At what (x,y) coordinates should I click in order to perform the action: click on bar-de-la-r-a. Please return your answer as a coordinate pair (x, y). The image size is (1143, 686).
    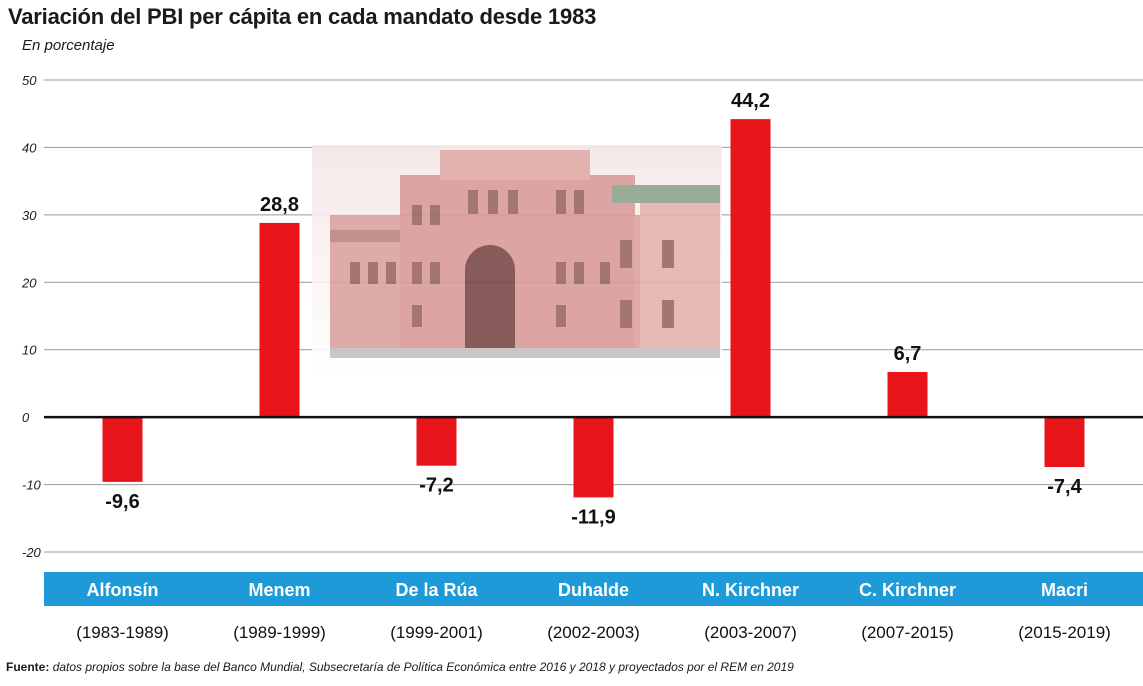
    Looking at the image, I should click on (436, 441).